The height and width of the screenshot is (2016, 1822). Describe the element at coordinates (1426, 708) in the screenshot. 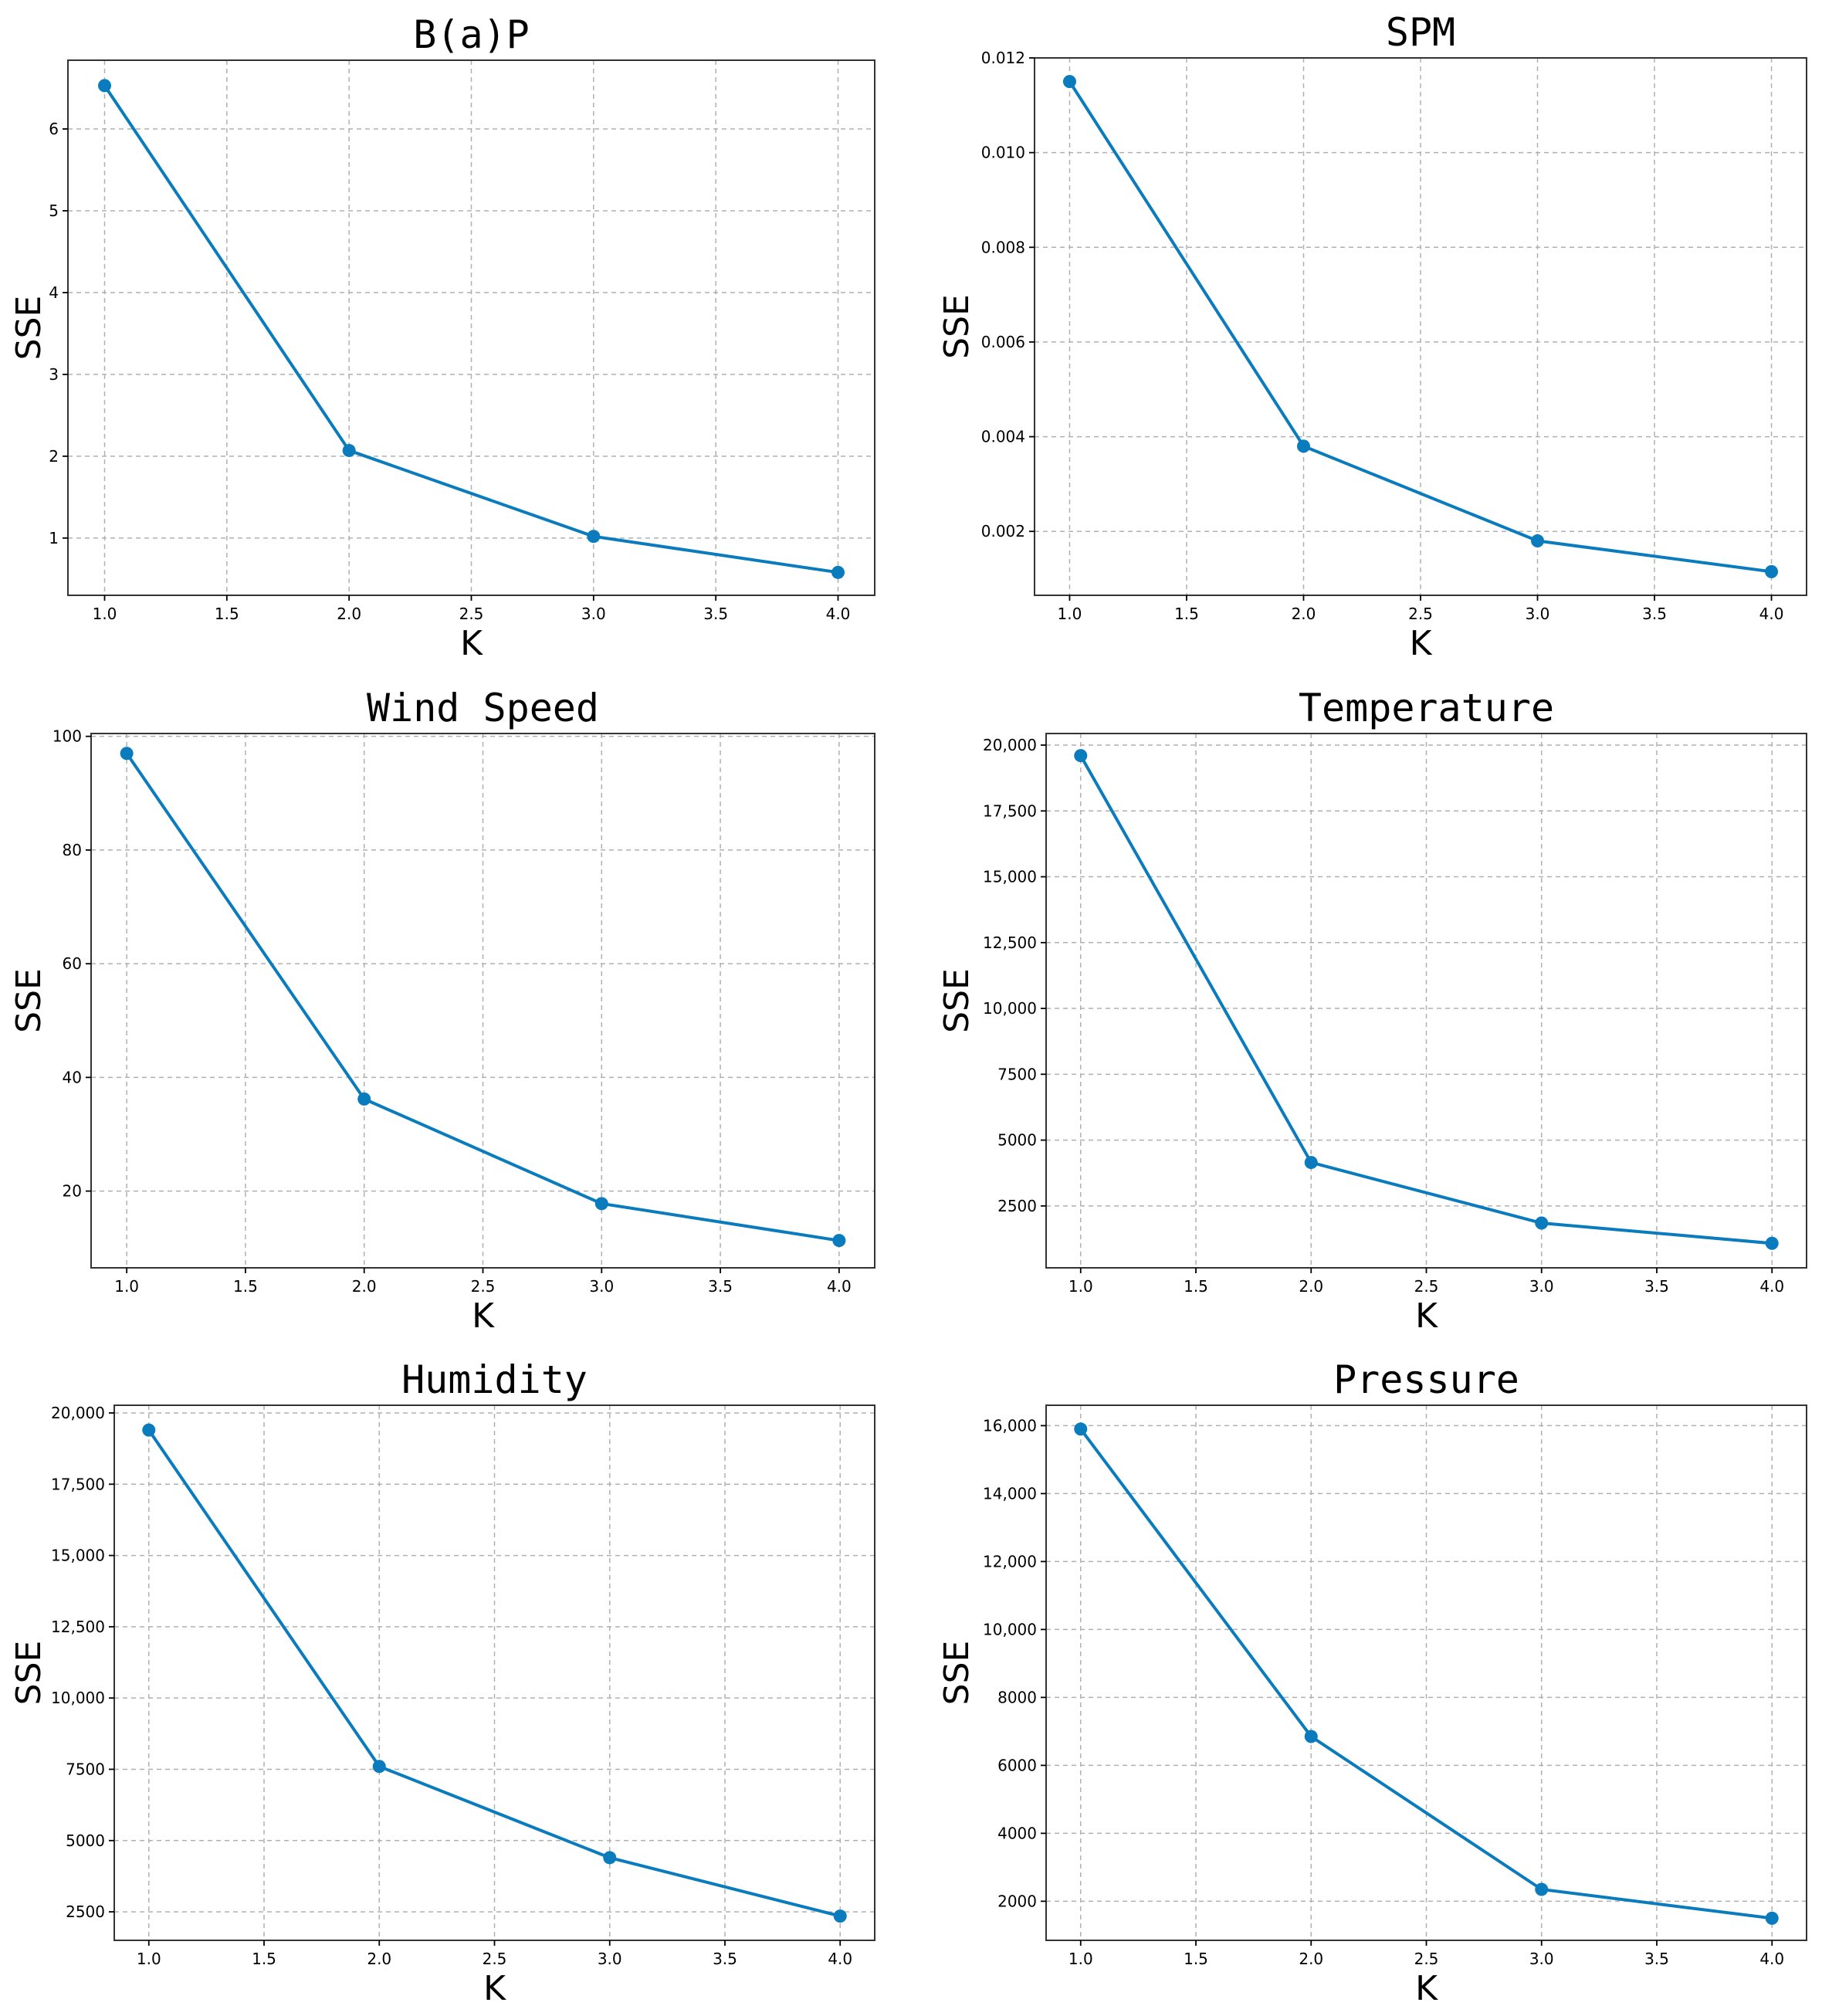

I see `chart-title: Temperature` at that location.